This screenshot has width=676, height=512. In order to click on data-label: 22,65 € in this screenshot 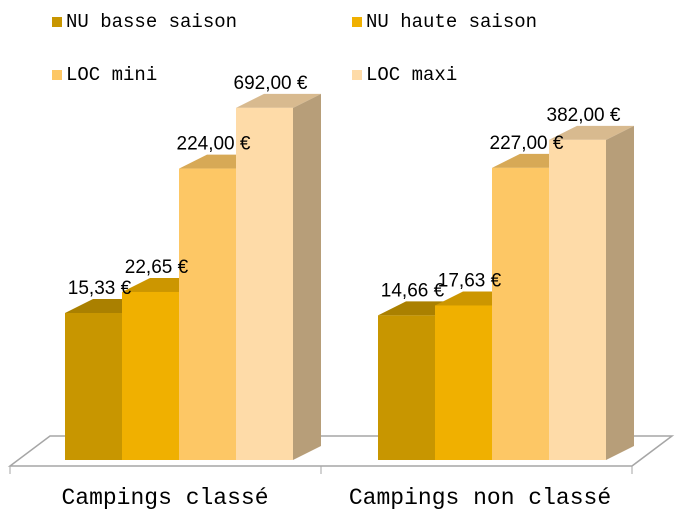, I will do `click(157, 267)`.